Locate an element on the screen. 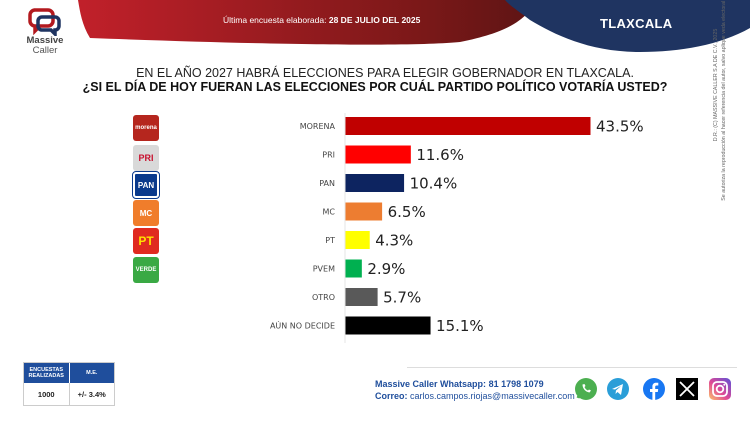 The width and height of the screenshot is (750, 422). value-label: 11.6% is located at coordinates (440, 155).